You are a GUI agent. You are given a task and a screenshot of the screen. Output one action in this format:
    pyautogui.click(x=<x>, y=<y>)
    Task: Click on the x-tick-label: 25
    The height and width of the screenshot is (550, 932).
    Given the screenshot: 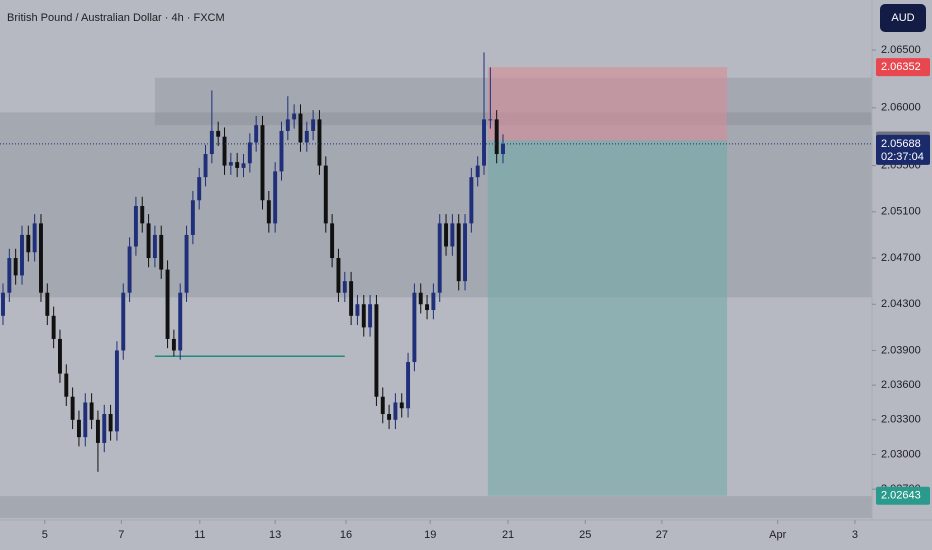 What is the action you would take?
    pyautogui.click(x=585, y=535)
    